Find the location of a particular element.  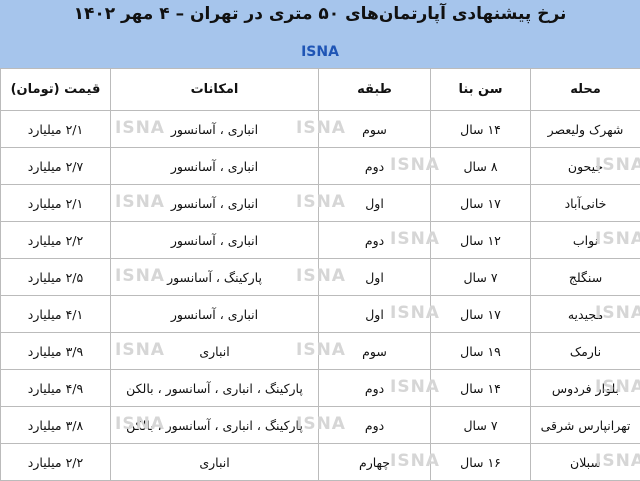

building-age-cell: ۱۶ سال is located at coordinates (481, 462).